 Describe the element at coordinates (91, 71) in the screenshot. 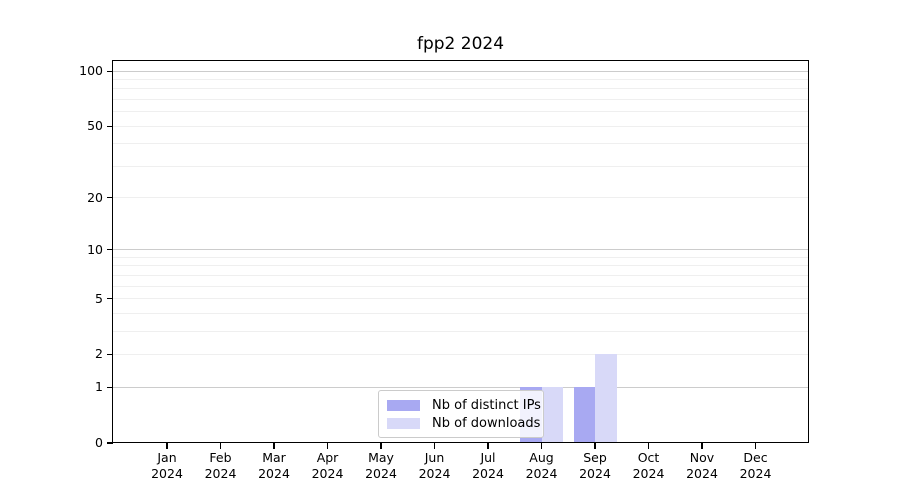

I see `y-tick-label: 100` at that location.